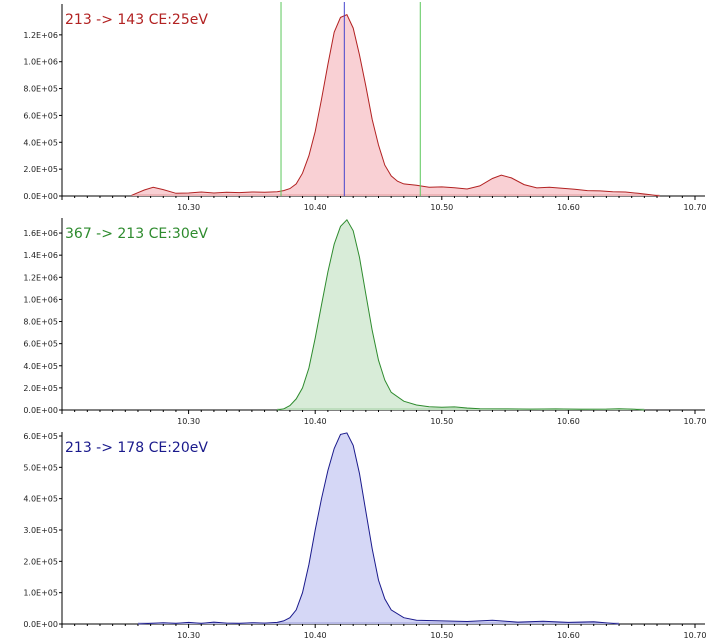 The image size is (707, 642). Describe the element at coordinates (40, 467) in the screenshot. I see `y-tick-label: 5.0E+05` at that location.